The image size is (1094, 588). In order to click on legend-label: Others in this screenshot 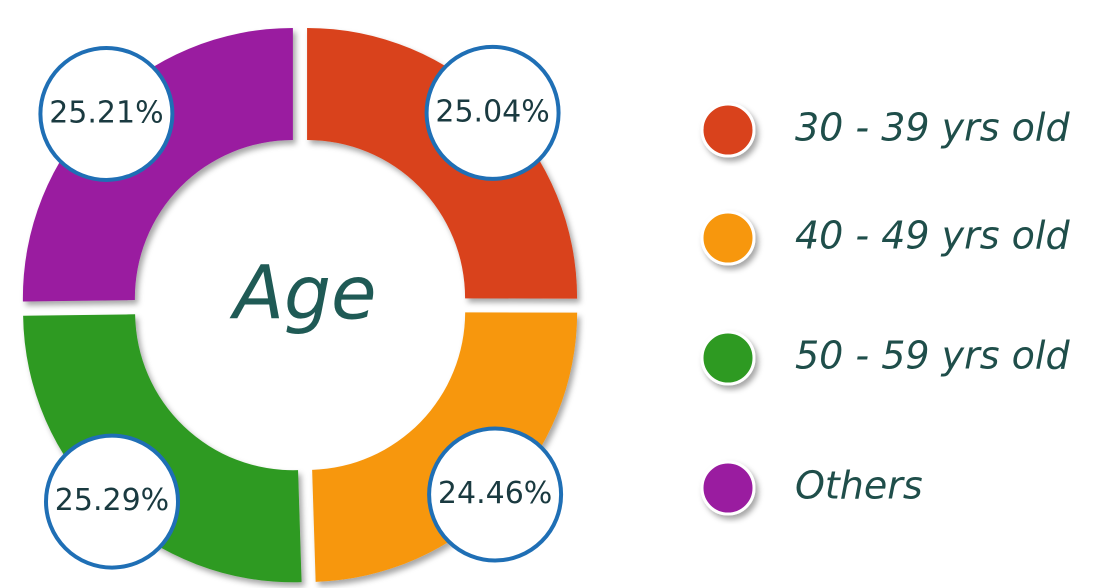, I will do `click(859, 486)`.